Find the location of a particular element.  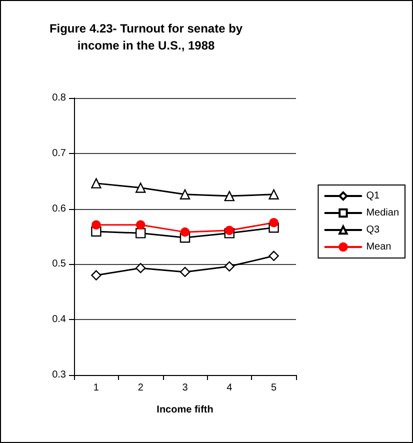

x-tick-label: 3 is located at coordinates (185, 388).